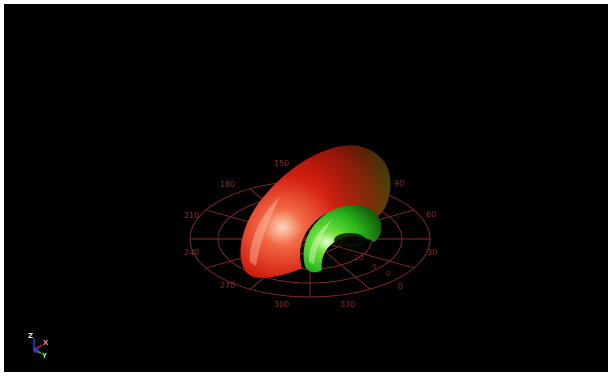 The image size is (611, 376). What do you see at coordinates (36, 350) in the screenshot?
I see `triad-origin` at bounding box center [36, 350].